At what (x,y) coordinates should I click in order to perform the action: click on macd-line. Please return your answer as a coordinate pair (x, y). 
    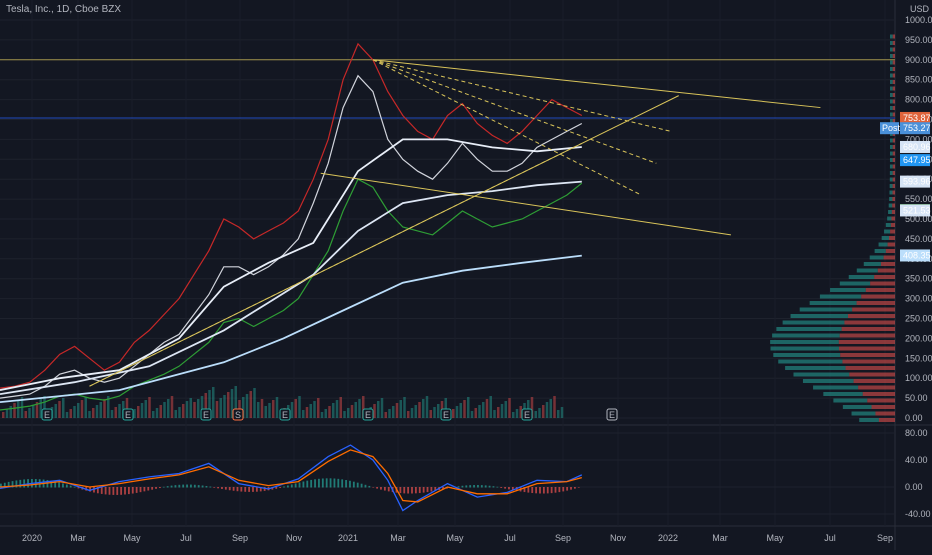
    Looking at the image, I should click on (291, 478).